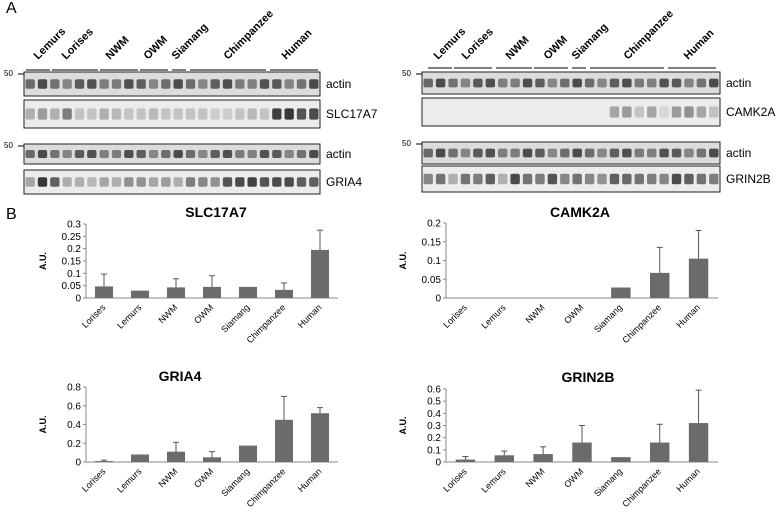 This screenshot has width=778, height=518. Describe the element at coordinates (74, 225) in the screenshot. I see `y-tick-label: 0.3` at that location.